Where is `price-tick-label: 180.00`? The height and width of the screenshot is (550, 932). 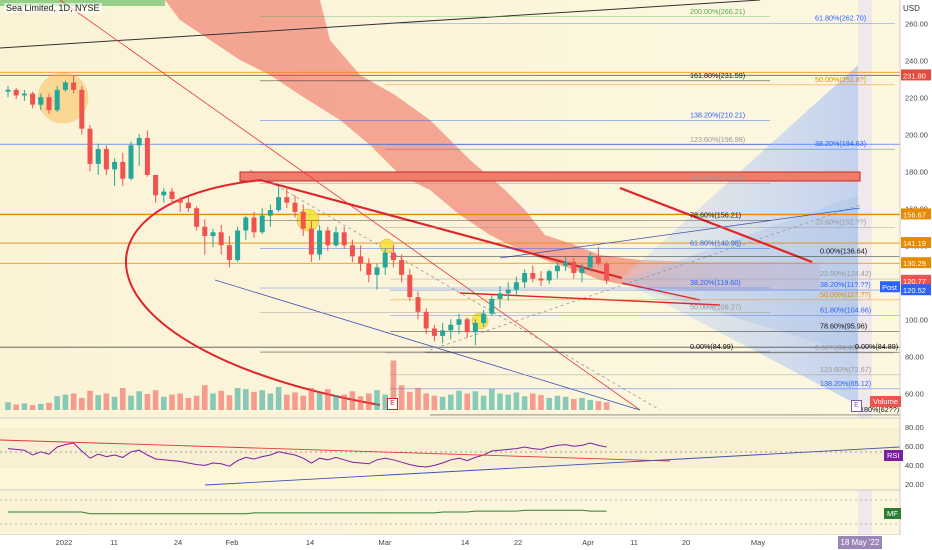
price-tick-label: 180.00 is located at coordinates (916, 171).